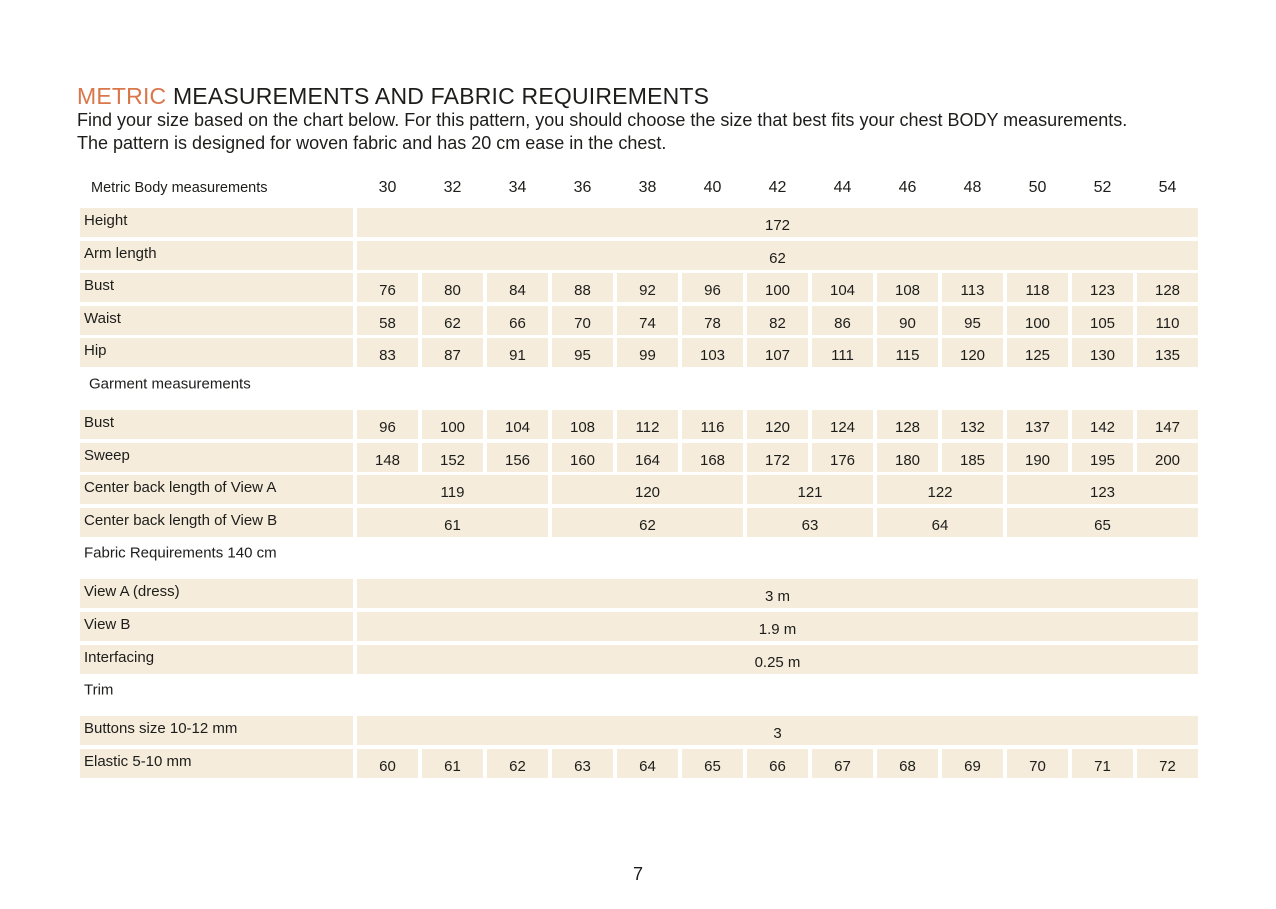 This screenshot has width=1276, height=909. What do you see at coordinates (441, 96) in the screenshot?
I see `title-rest: MEASUREMENTS AND FABRIC REQUIREMENTS` at bounding box center [441, 96].